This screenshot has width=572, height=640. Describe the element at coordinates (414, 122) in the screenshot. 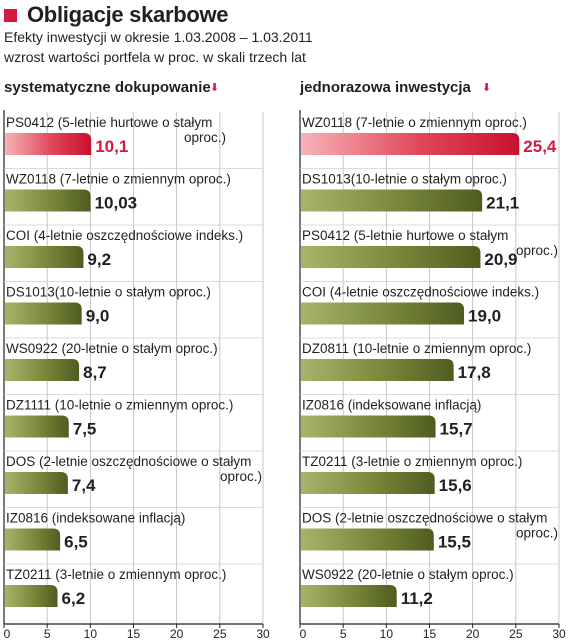

I see `right-bar-label: WZ0118 (7-letnie o zmiennym oproc.)` at that location.